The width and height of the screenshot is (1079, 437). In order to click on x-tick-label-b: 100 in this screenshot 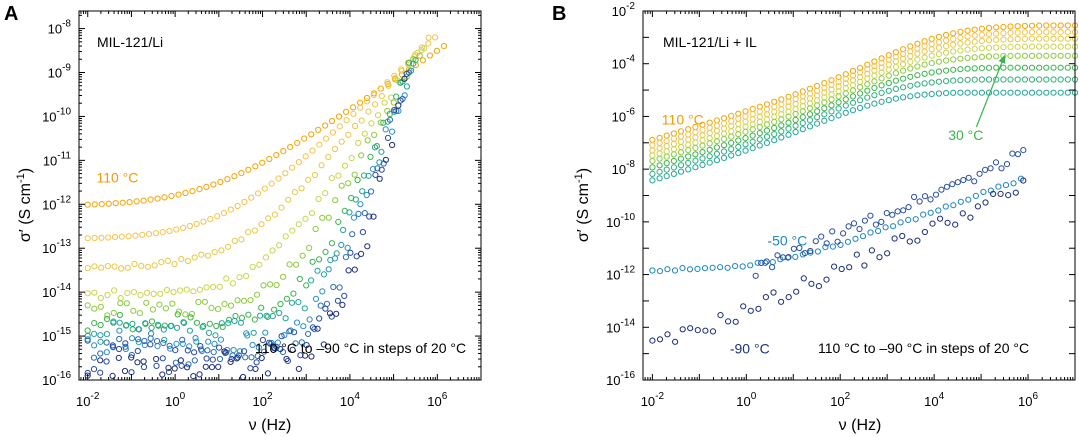, I will do `click(746, 400)`.